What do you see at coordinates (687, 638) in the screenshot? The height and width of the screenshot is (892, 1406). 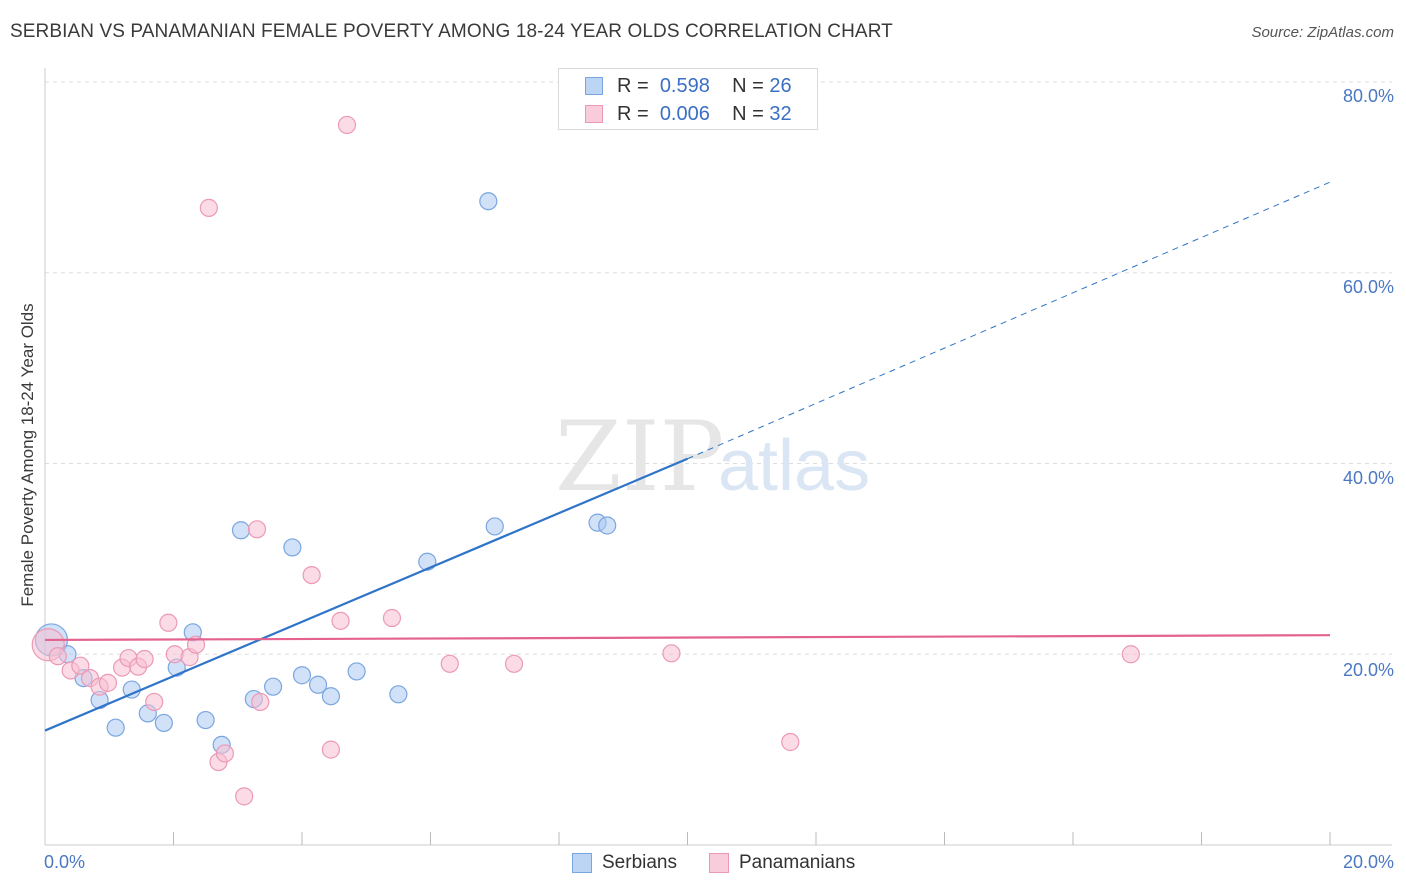 I see `panamanian-trend-line` at bounding box center [687, 638].